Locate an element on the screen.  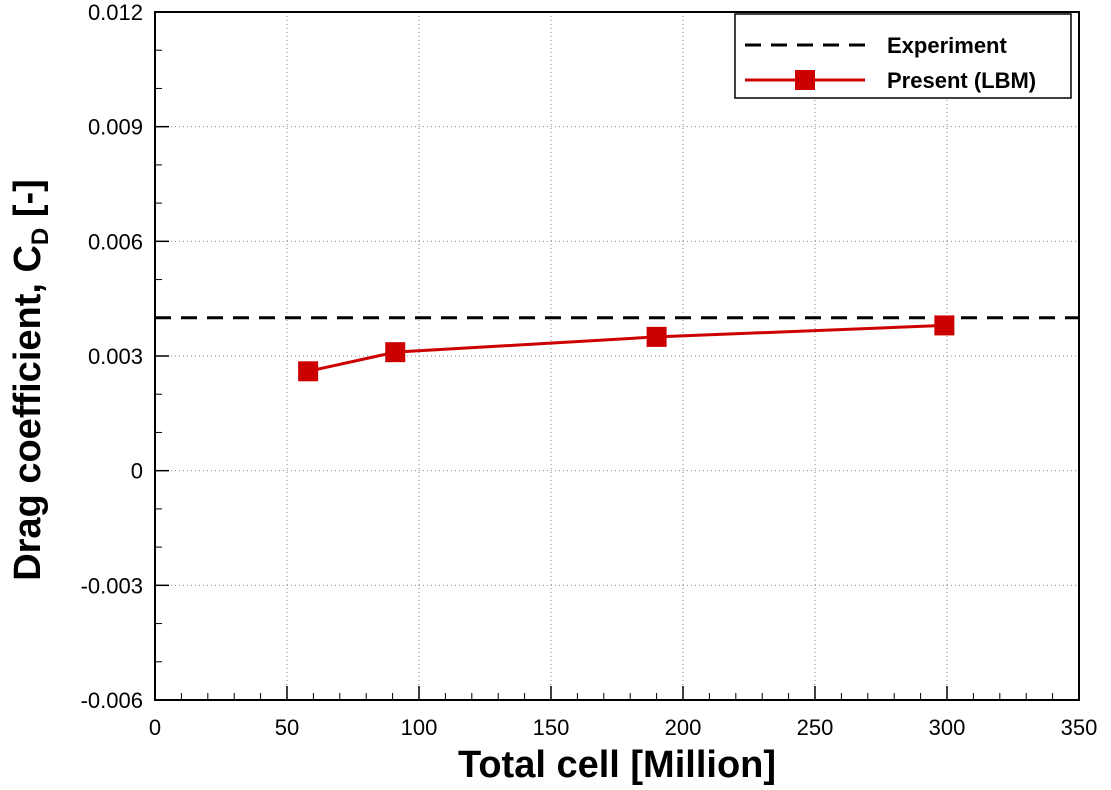
y-tick-label: 0.009 is located at coordinates (115, 127).